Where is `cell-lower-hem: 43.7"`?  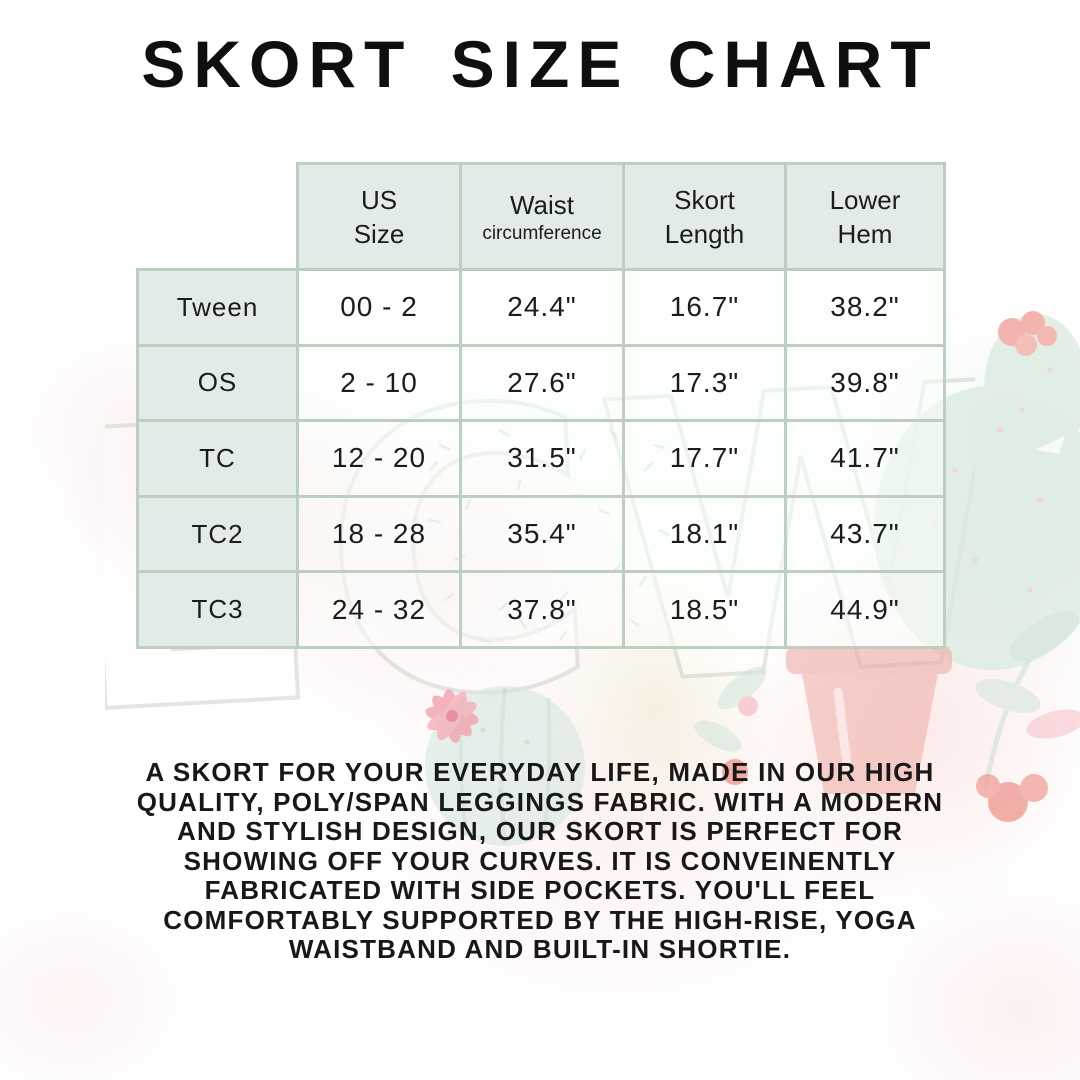
cell-lower-hem: 43.7" is located at coordinates (865, 534).